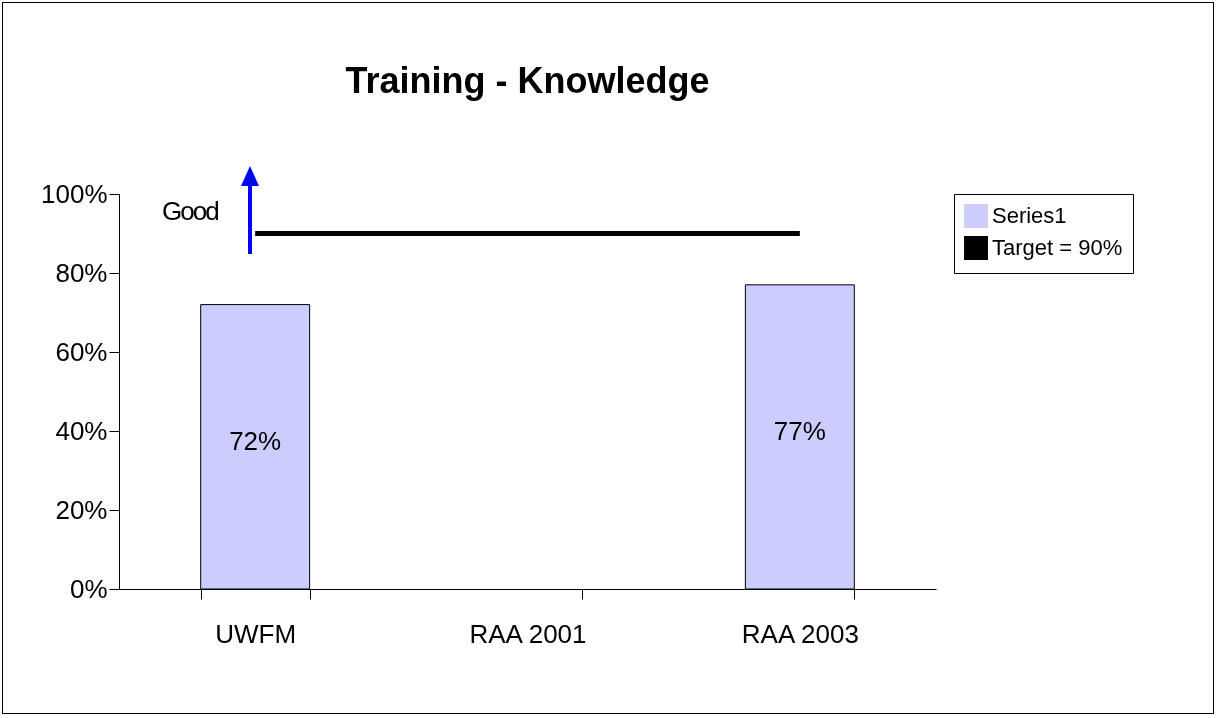 The image size is (1218, 718). What do you see at coordinates (256, 633) in the screenshot?
I see `x-tick-label: UWFM` at bounding box center [256, 633].